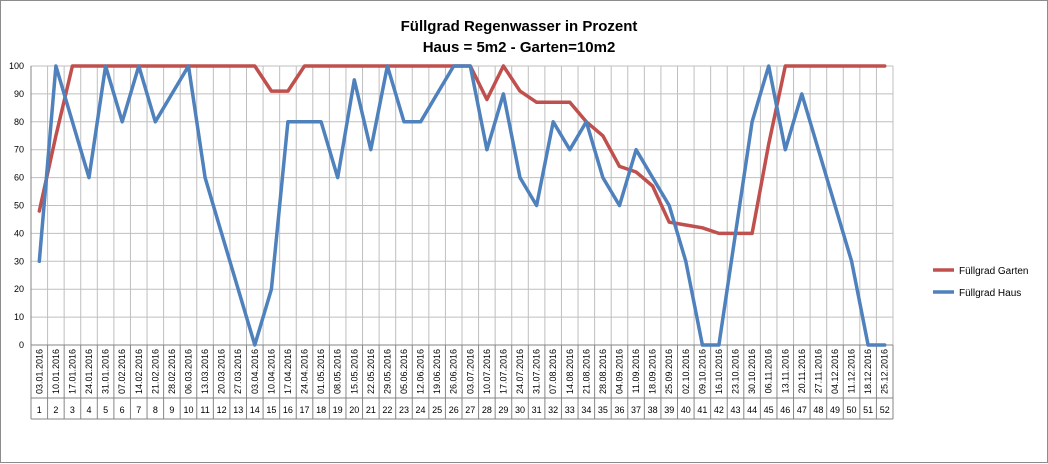  I want to click on x-date-label: 28.08.2016, so click(603, 371).